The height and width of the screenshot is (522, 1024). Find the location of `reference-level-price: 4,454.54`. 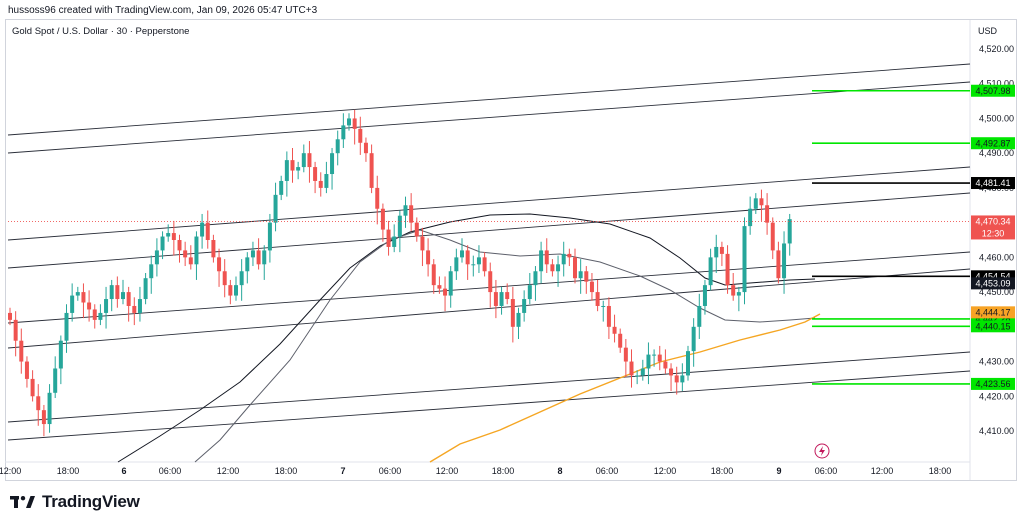

reference-level-price: 4,454.54 is located at coordinates (992, 277).